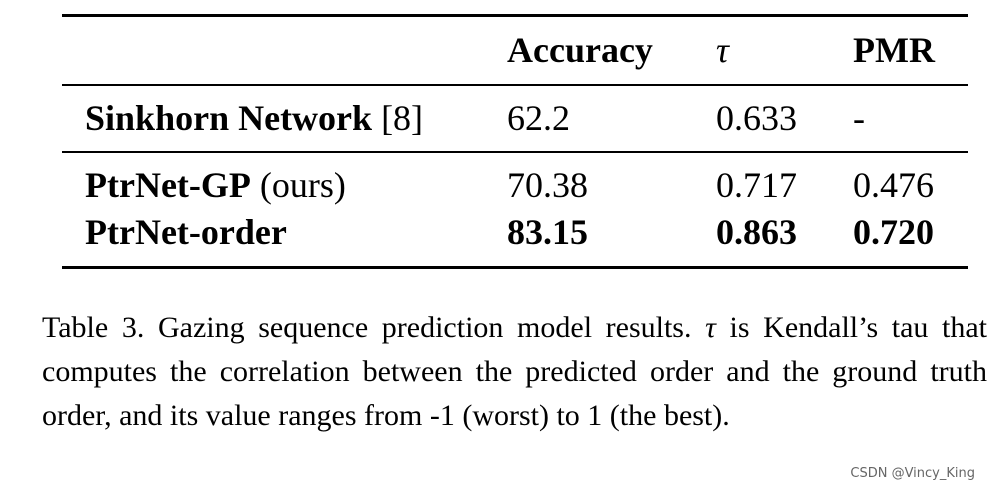 Image resolution: width=989 pixels, height=494 pixels. I want to click on method-note: (ours), so click(302, 185).